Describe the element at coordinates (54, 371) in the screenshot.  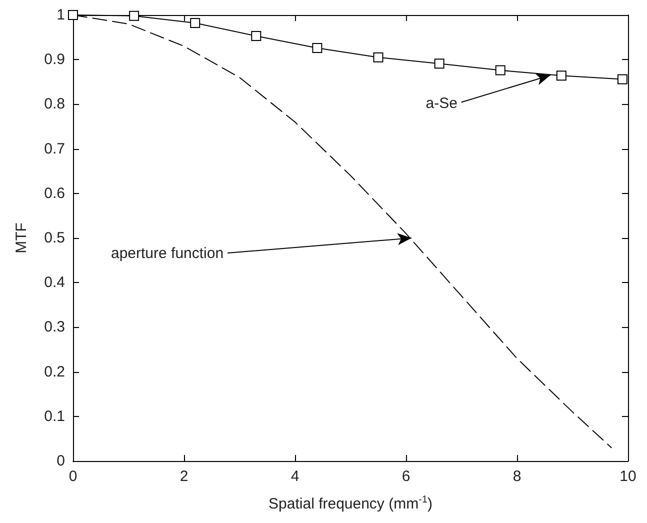
I see `y-tick-label: 0.2` at that location.